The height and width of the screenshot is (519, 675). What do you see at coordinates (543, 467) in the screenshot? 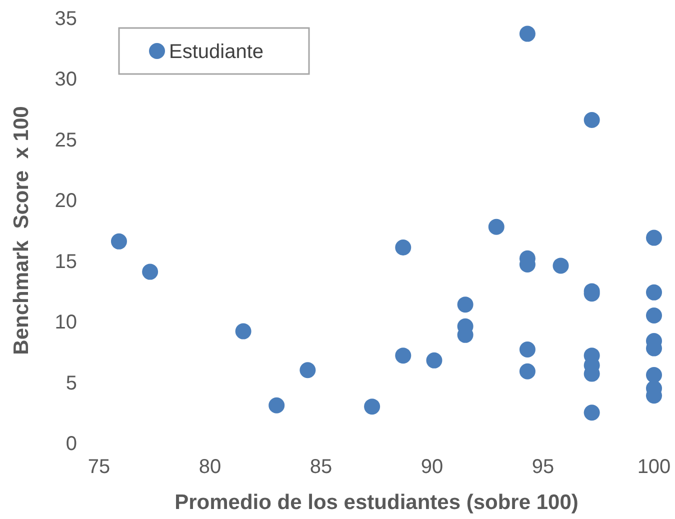
I see `x-tick-label: 95` at bounding box center [543, 467].